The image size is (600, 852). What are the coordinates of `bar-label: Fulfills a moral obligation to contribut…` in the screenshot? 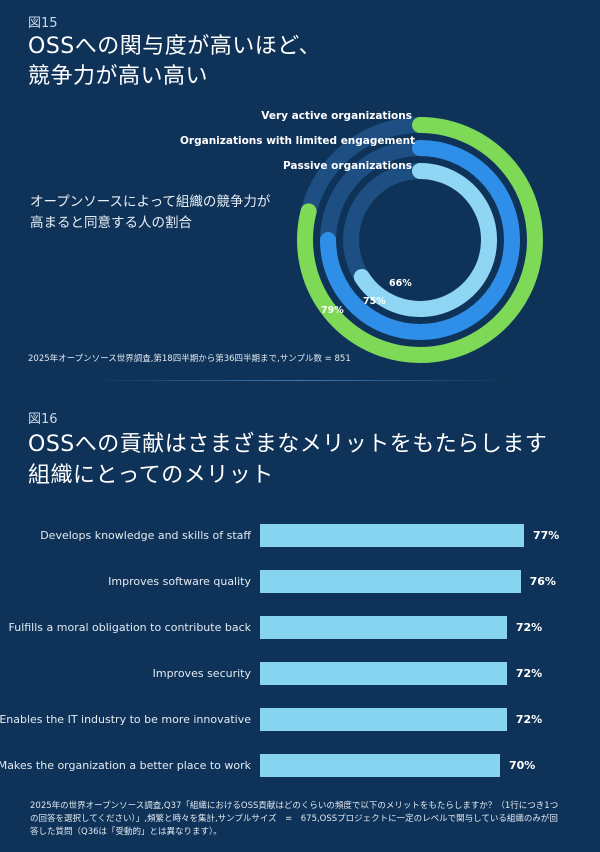 It's located at (130, 627).